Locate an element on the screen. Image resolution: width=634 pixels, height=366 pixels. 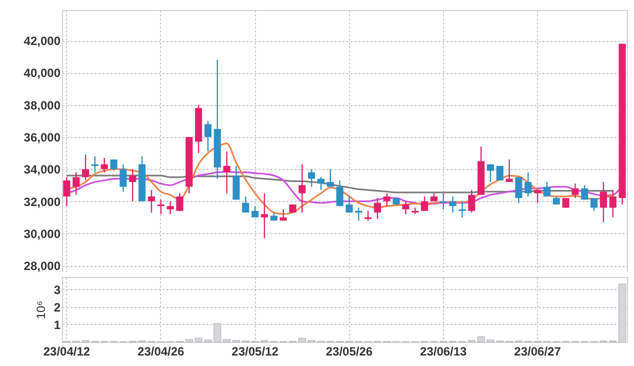
x-tick-label: 23/05/26 is located at coordinates (349, 351).